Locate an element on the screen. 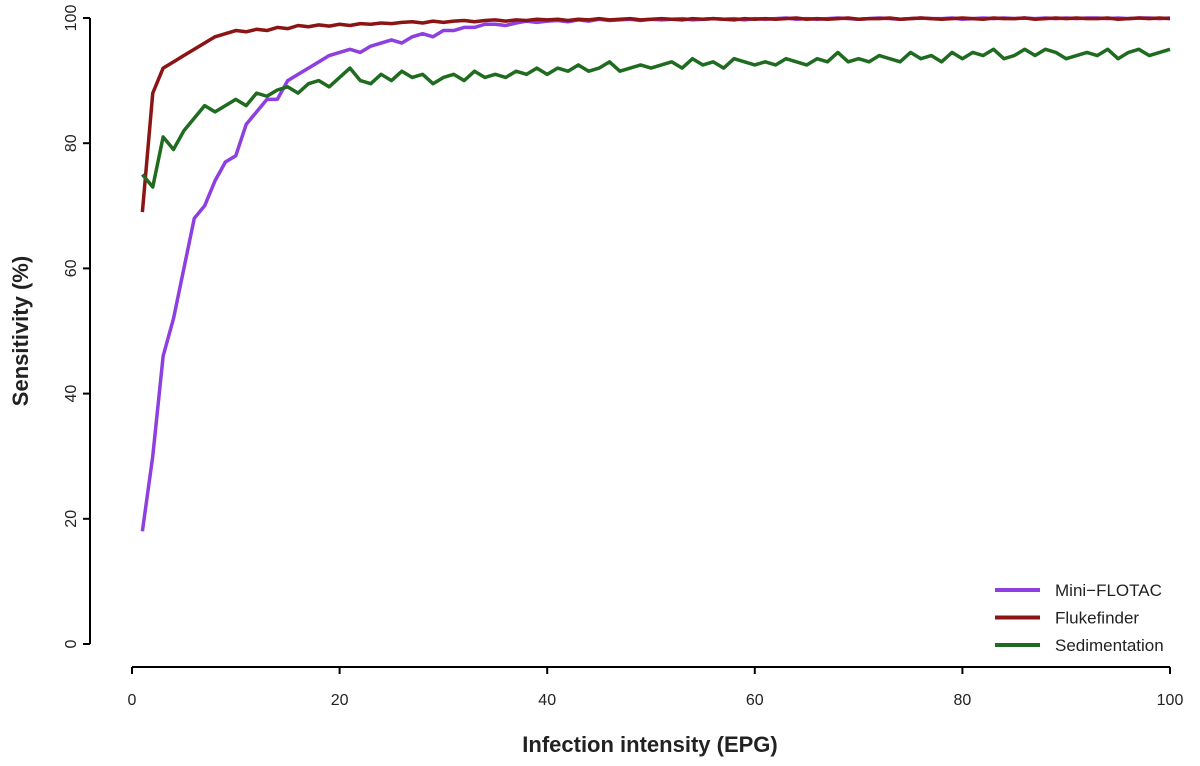 The image size is (1200, 766). legend-label: Sedimentation is located at coordinates (1109, 645).